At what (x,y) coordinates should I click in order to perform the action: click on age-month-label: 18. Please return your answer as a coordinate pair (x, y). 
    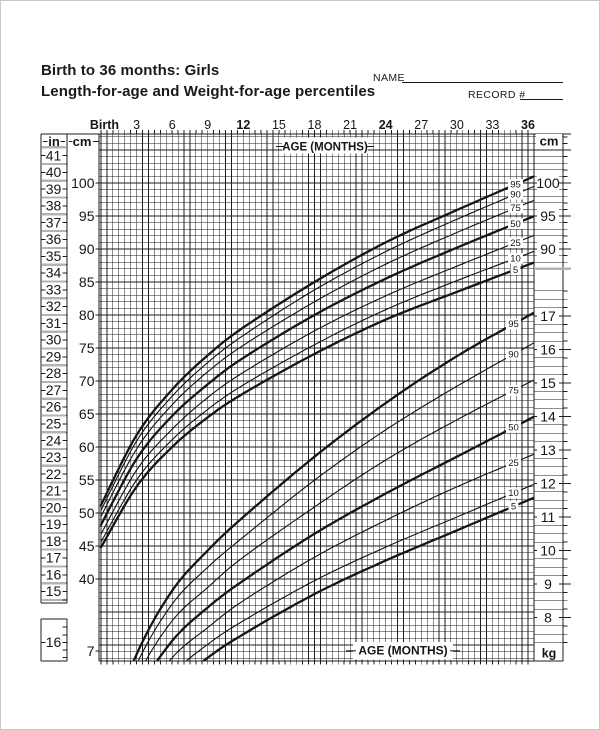
    Looking at the image, I should click on (315, 125).